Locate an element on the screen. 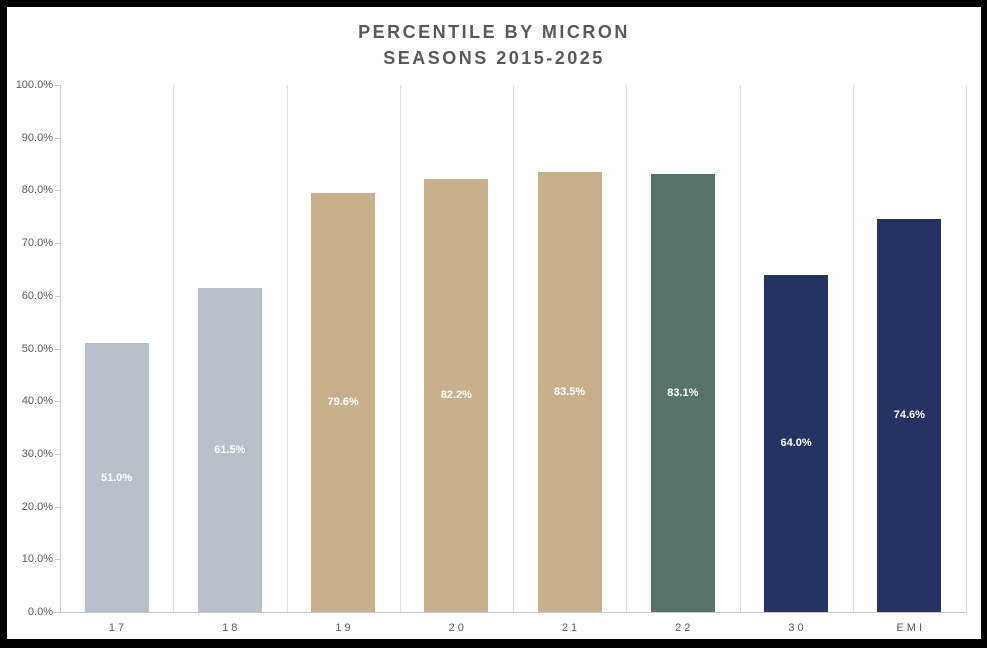 The image size is (987, 648). bar-21: 83.5% is located at coordinates (569, 391).